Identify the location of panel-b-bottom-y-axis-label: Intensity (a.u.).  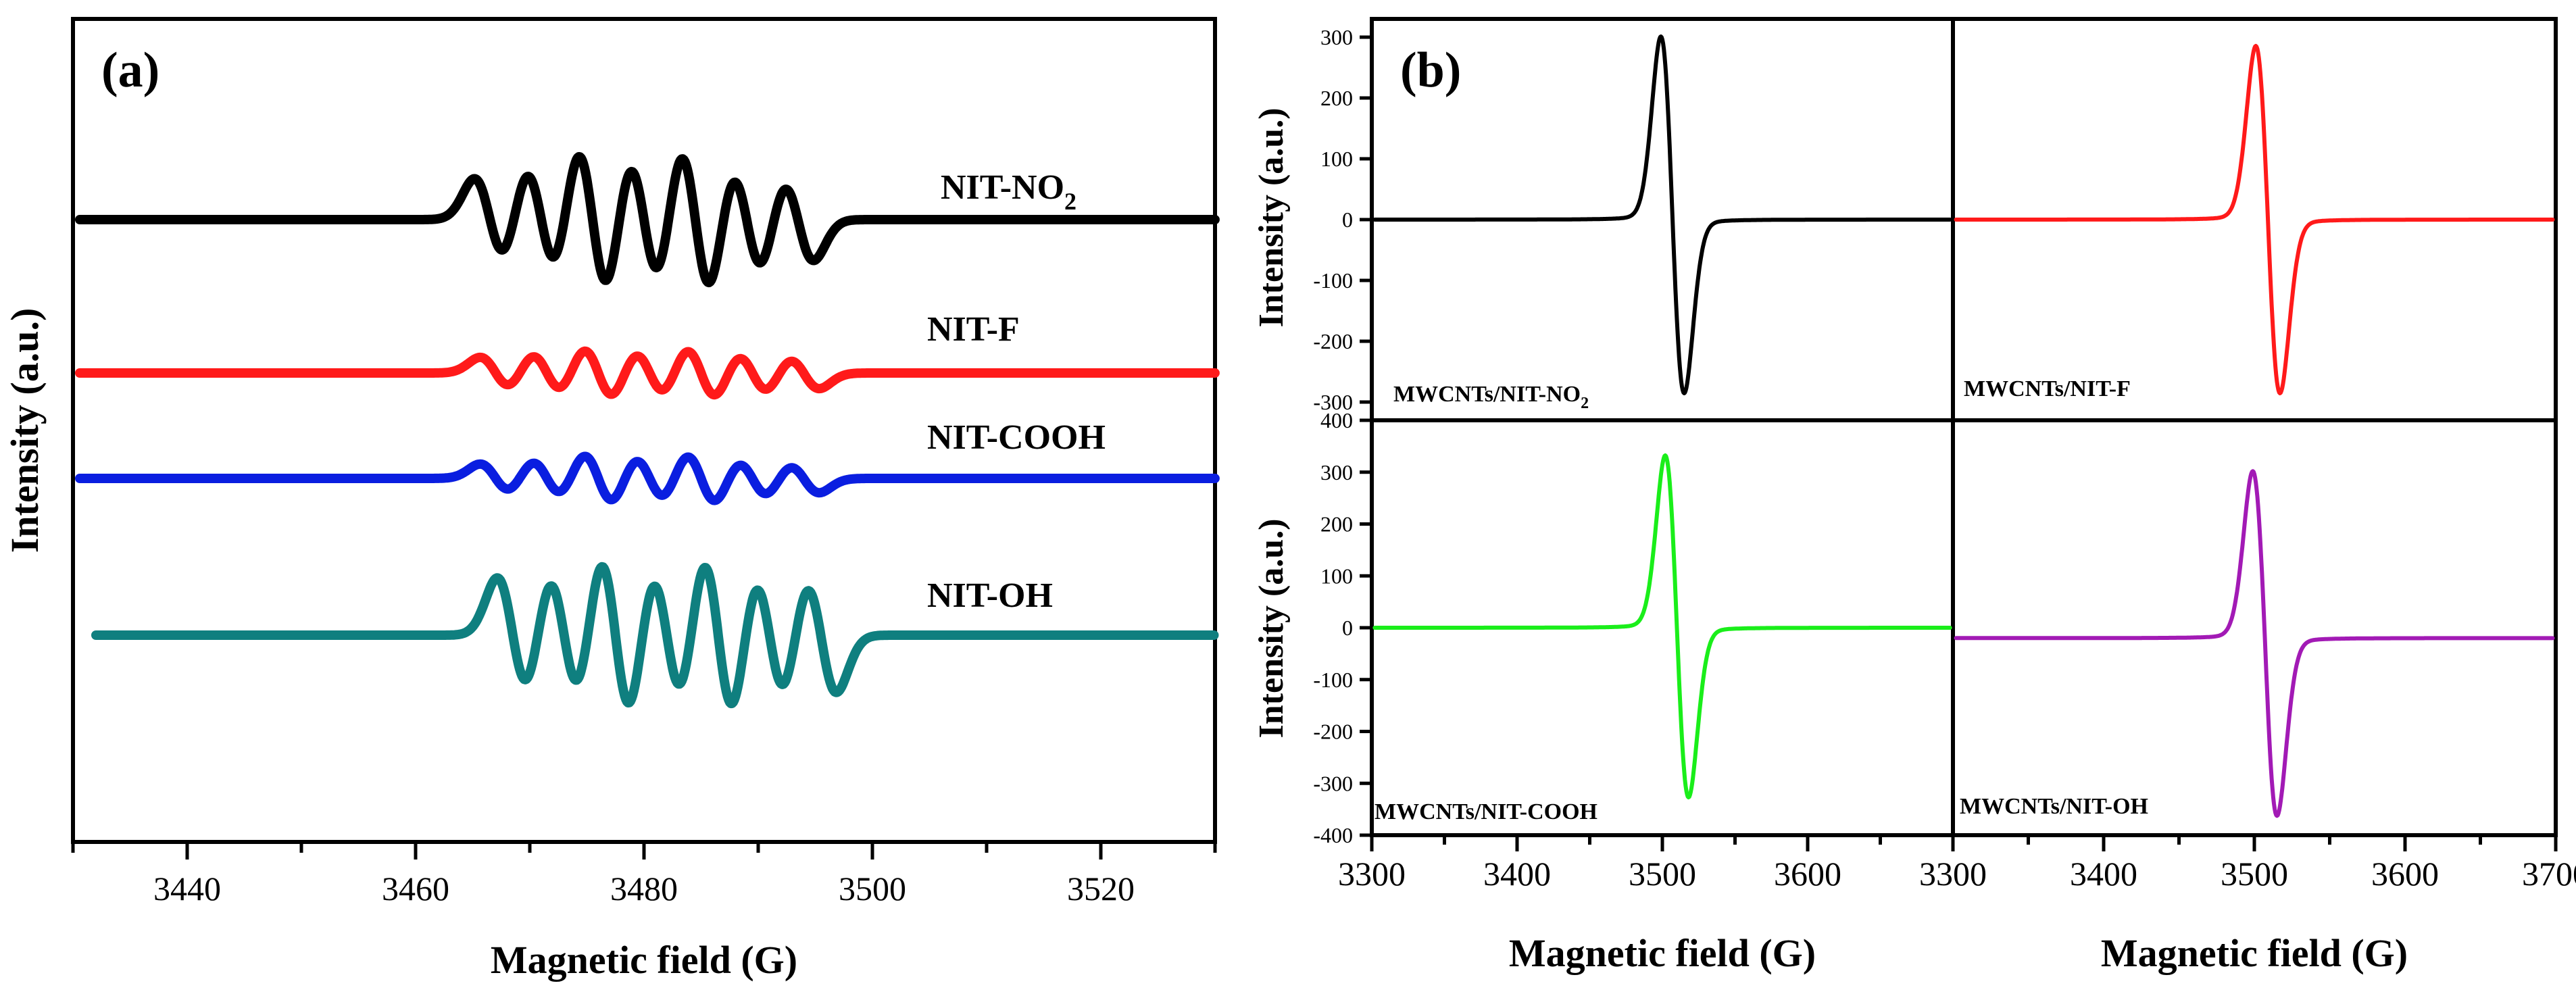
(1272, 628).